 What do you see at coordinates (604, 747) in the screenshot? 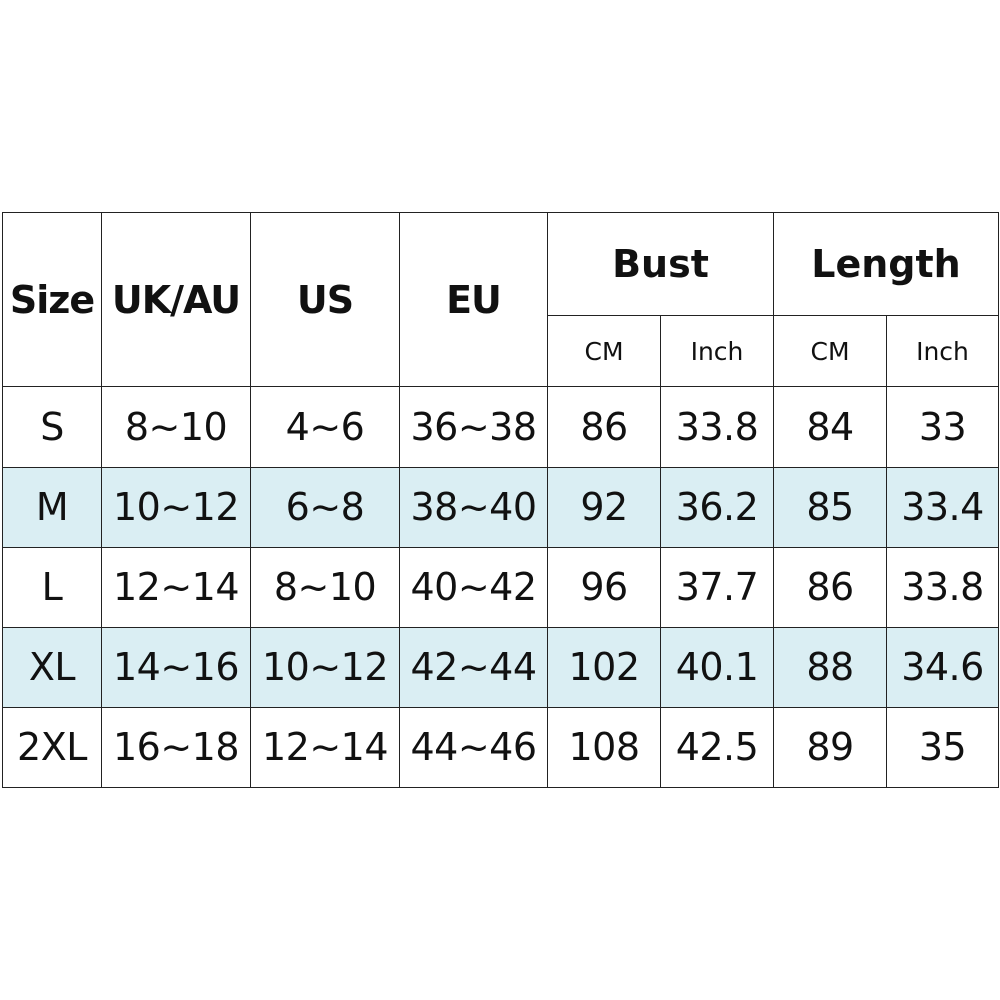
I see `cell-bust-cm: 108` at bounding box center [604, 747].